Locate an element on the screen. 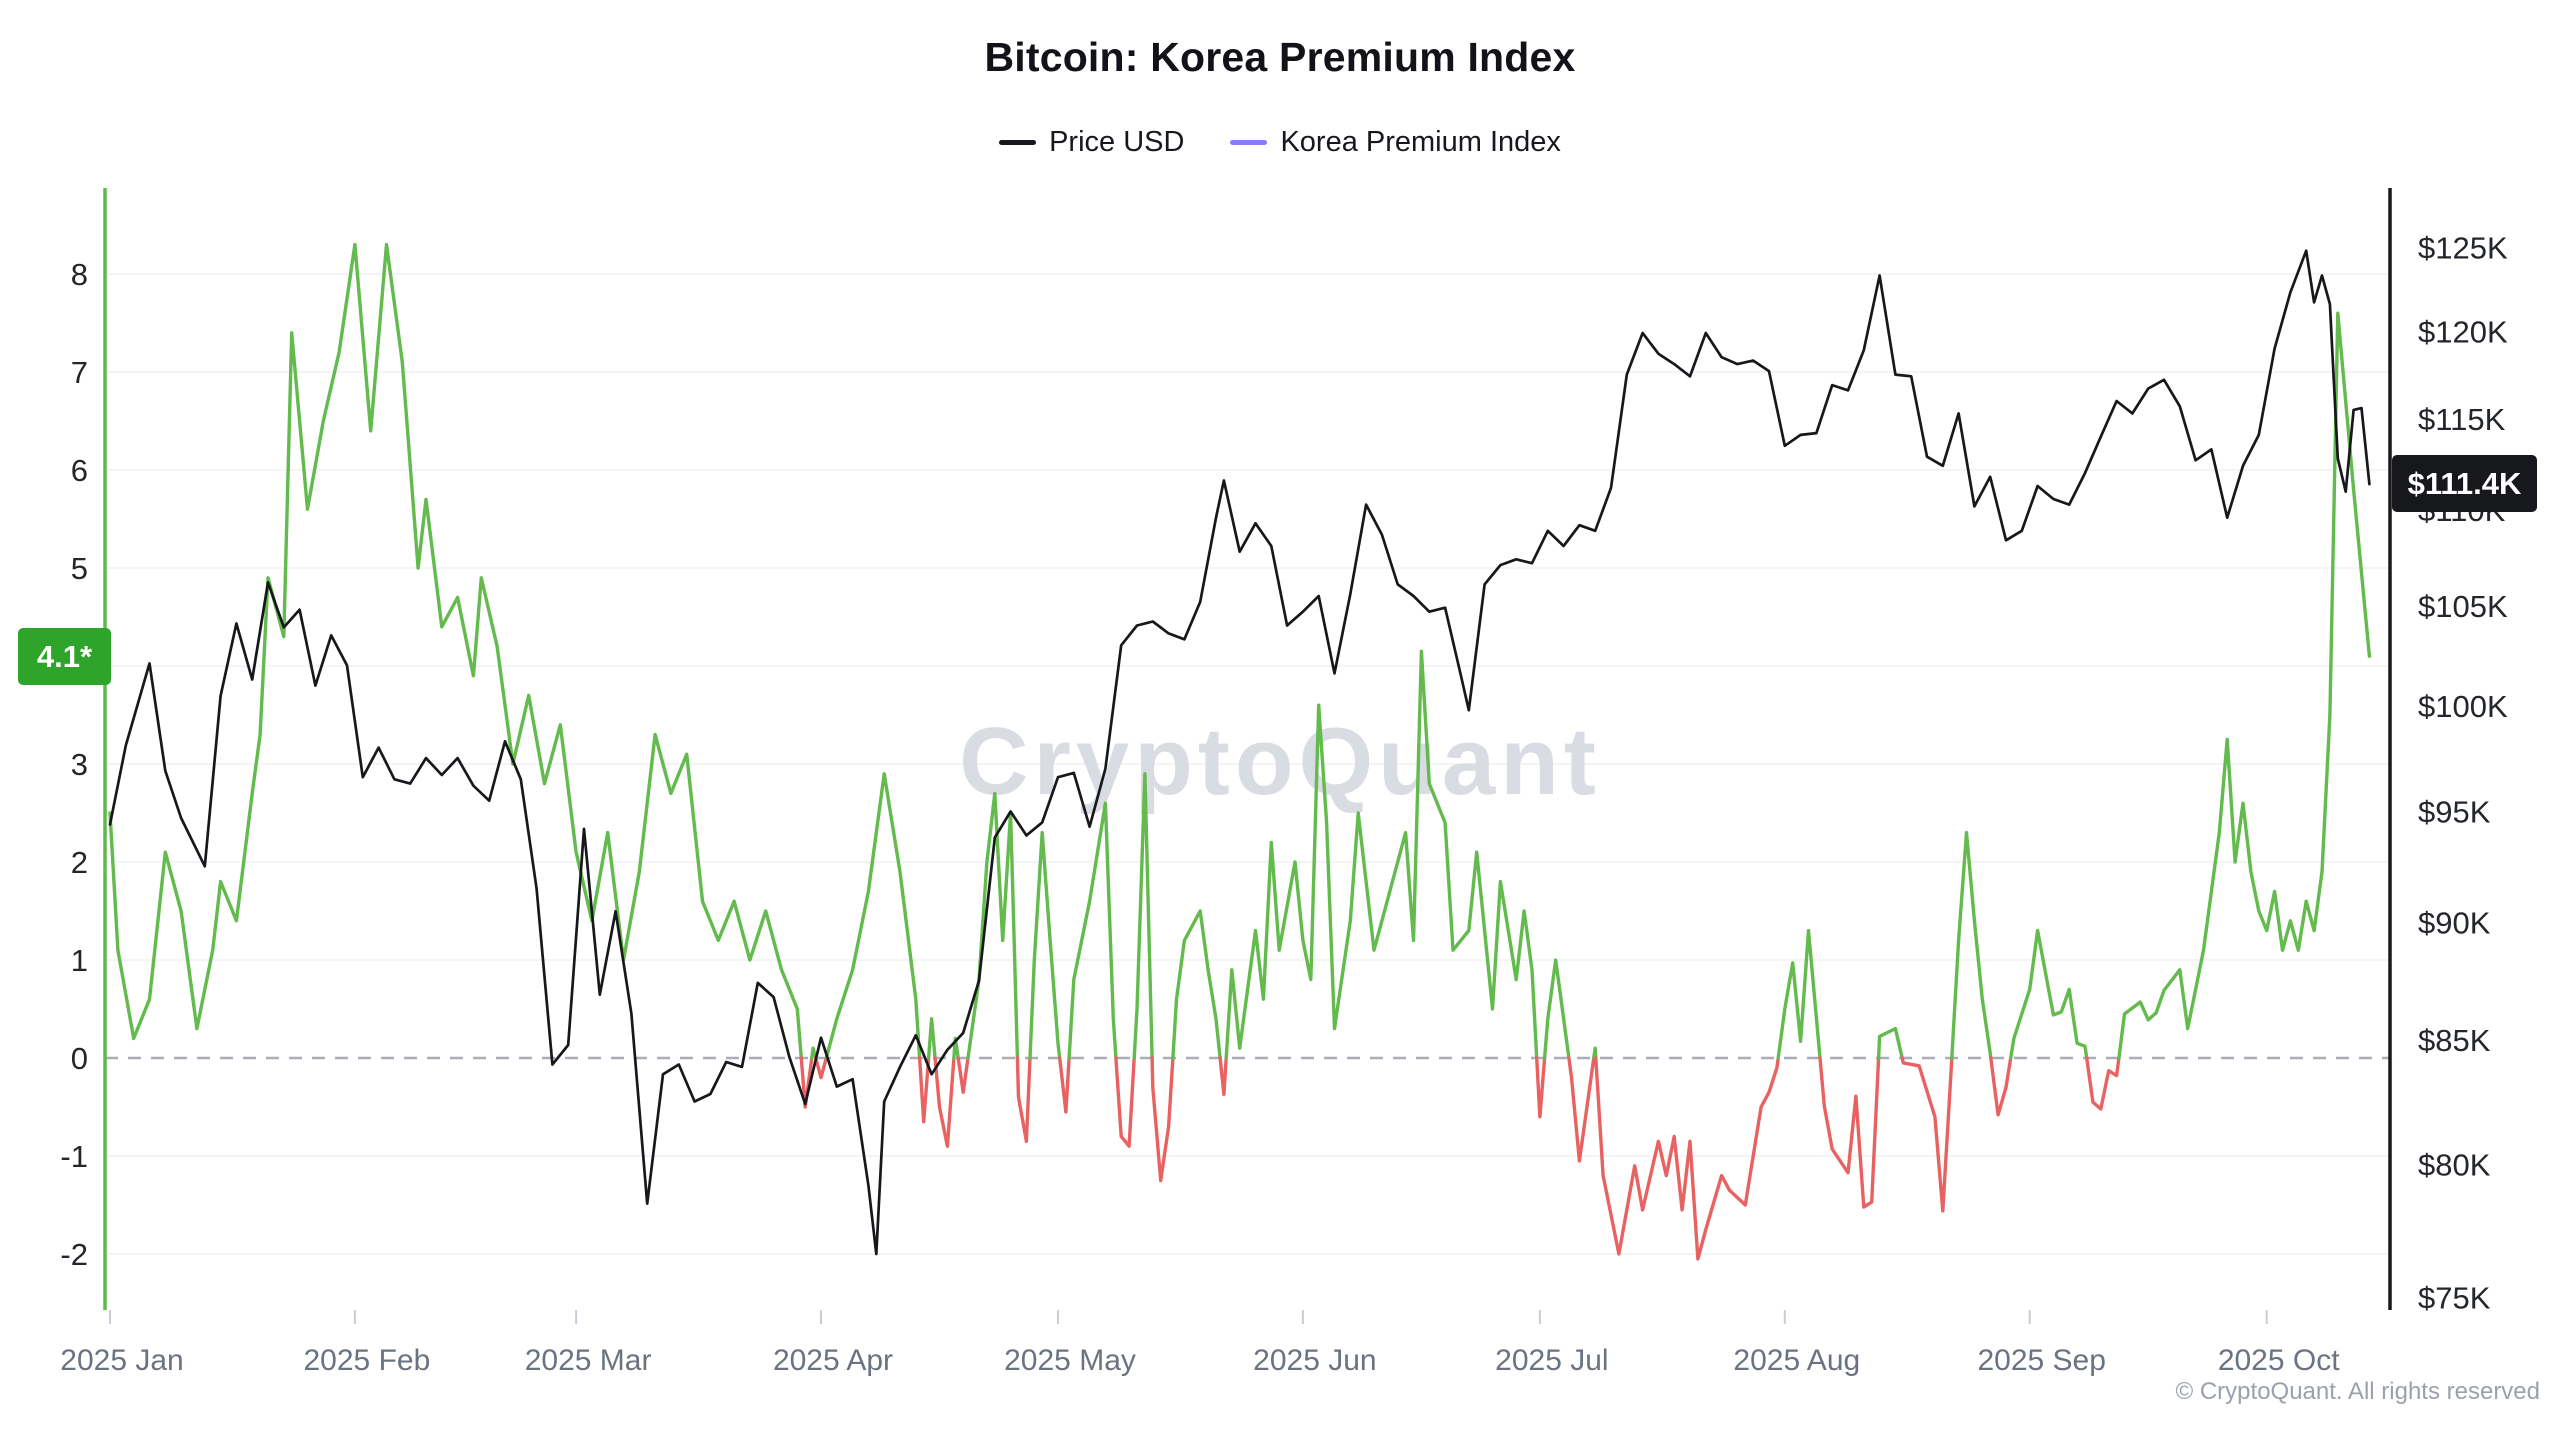 The height and width of the screenshot is (1440, 2560). right-axis-tick-label: $120K is located at coordinates (2463, 331).